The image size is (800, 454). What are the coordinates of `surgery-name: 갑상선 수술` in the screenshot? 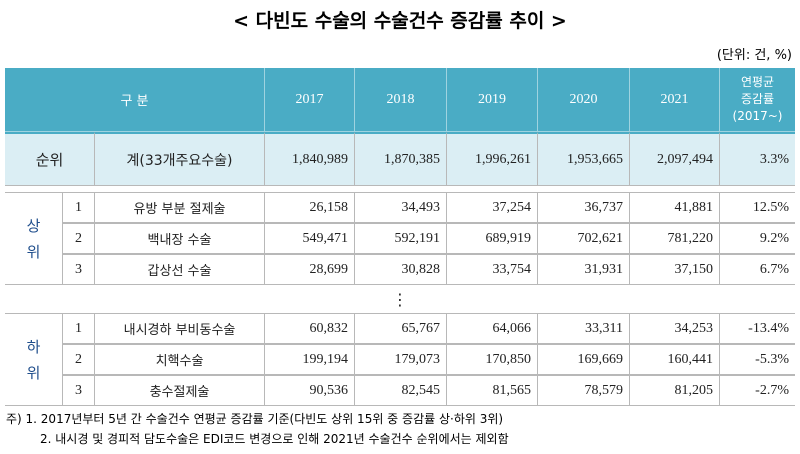 It's located at (180, 269).